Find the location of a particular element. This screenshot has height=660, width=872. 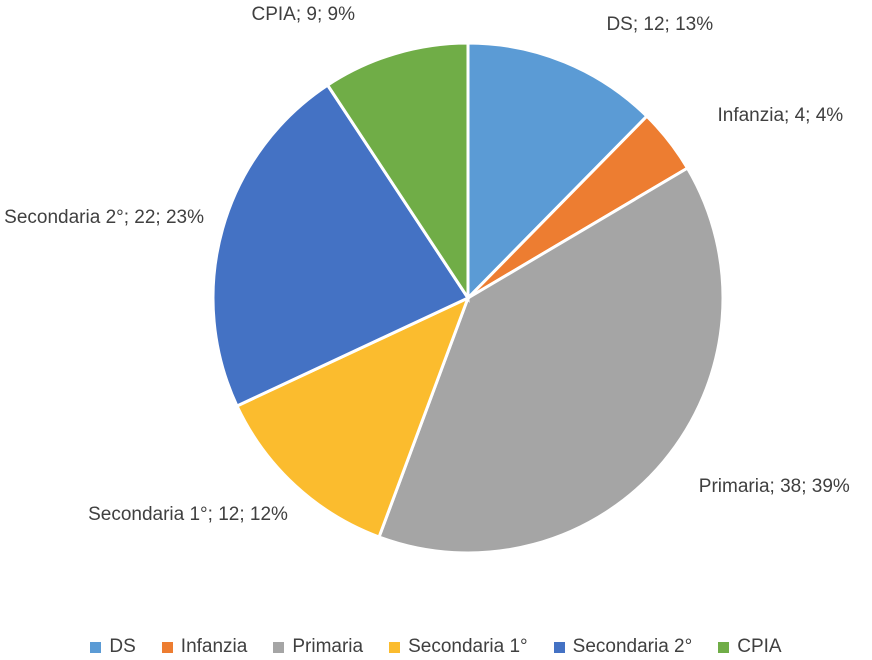

legend-item: Secondaria 2° is located at coordinates (623, 647).